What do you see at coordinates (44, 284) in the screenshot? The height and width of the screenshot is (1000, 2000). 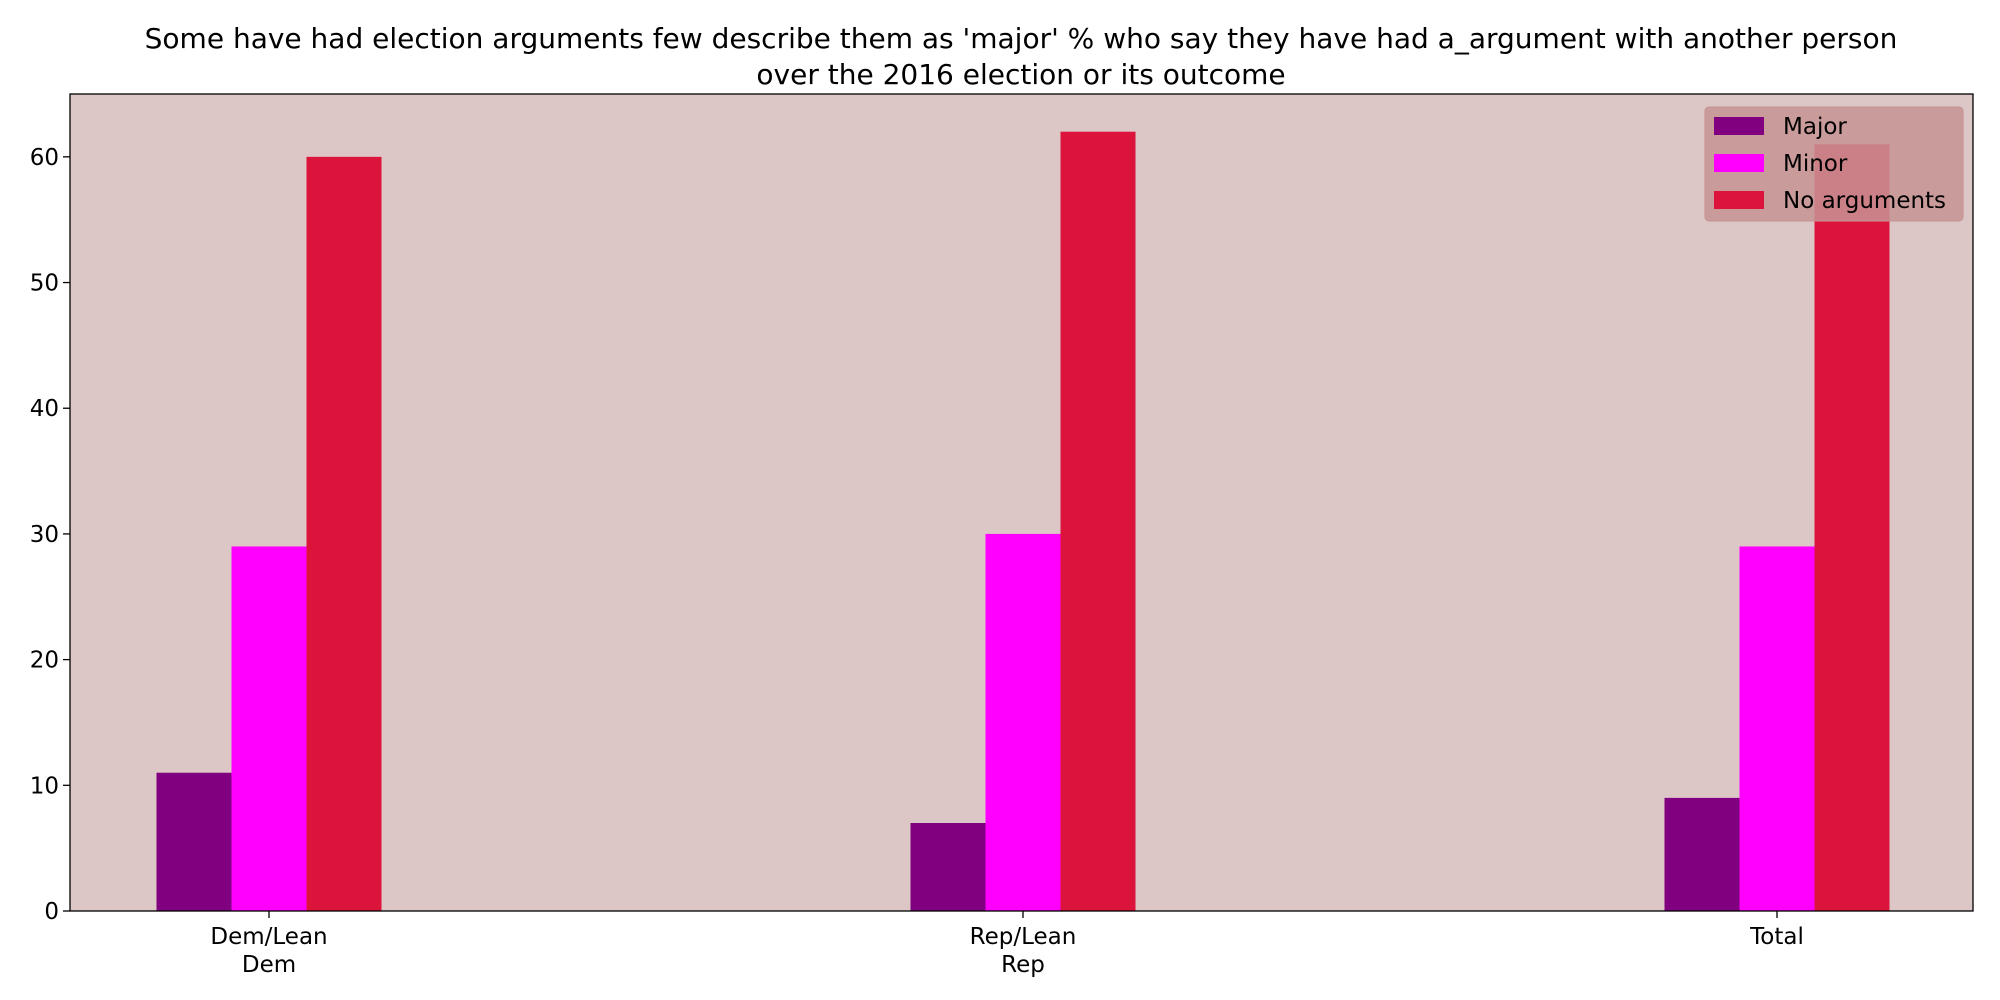 I see `y-tick-label-5: 50` at bounding box center [44, 284].